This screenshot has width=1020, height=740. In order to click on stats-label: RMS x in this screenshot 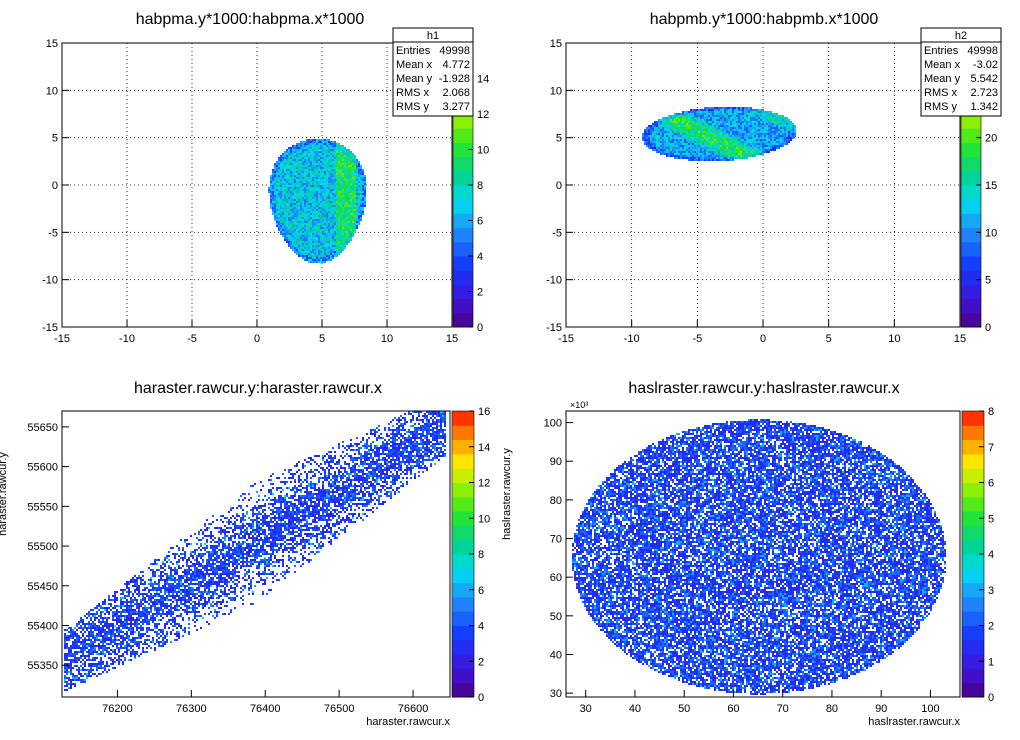, I will do `click(413, 93)`.